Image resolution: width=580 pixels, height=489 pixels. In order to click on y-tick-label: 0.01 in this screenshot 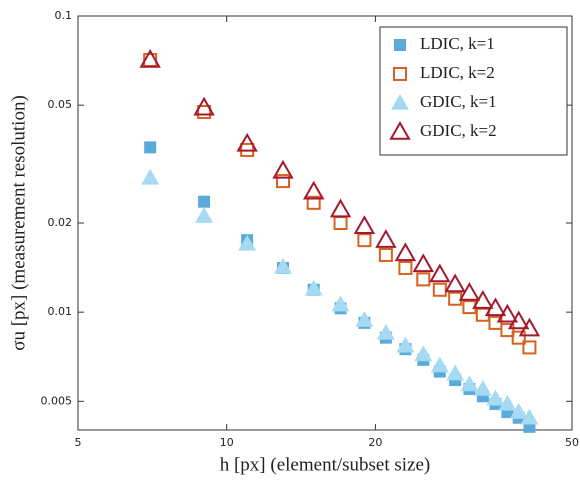, I will do `click(60, 311)`.